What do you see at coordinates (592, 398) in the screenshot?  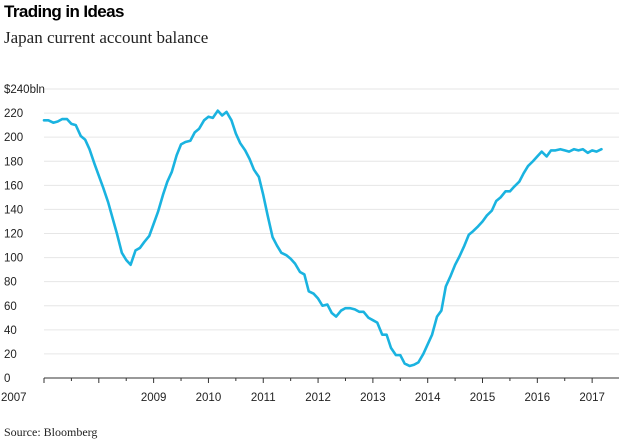 I see `x-tick-label-2017: 2017` at bounding box center [592, 398].